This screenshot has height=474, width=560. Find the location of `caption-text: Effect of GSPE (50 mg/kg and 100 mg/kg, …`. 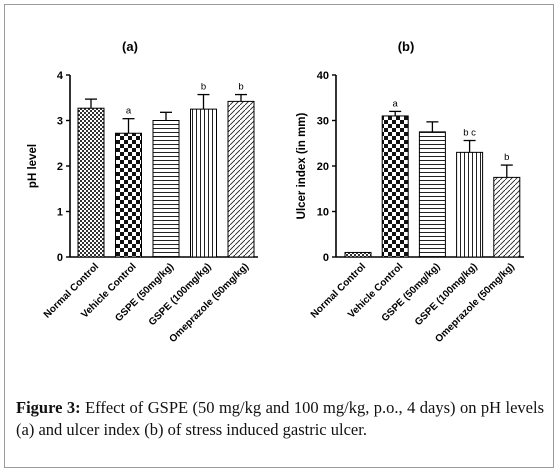

caption-text: Effect of GSPE (50 mg/kg and 100 mg/kg, … is located at coordinates (280, 418).